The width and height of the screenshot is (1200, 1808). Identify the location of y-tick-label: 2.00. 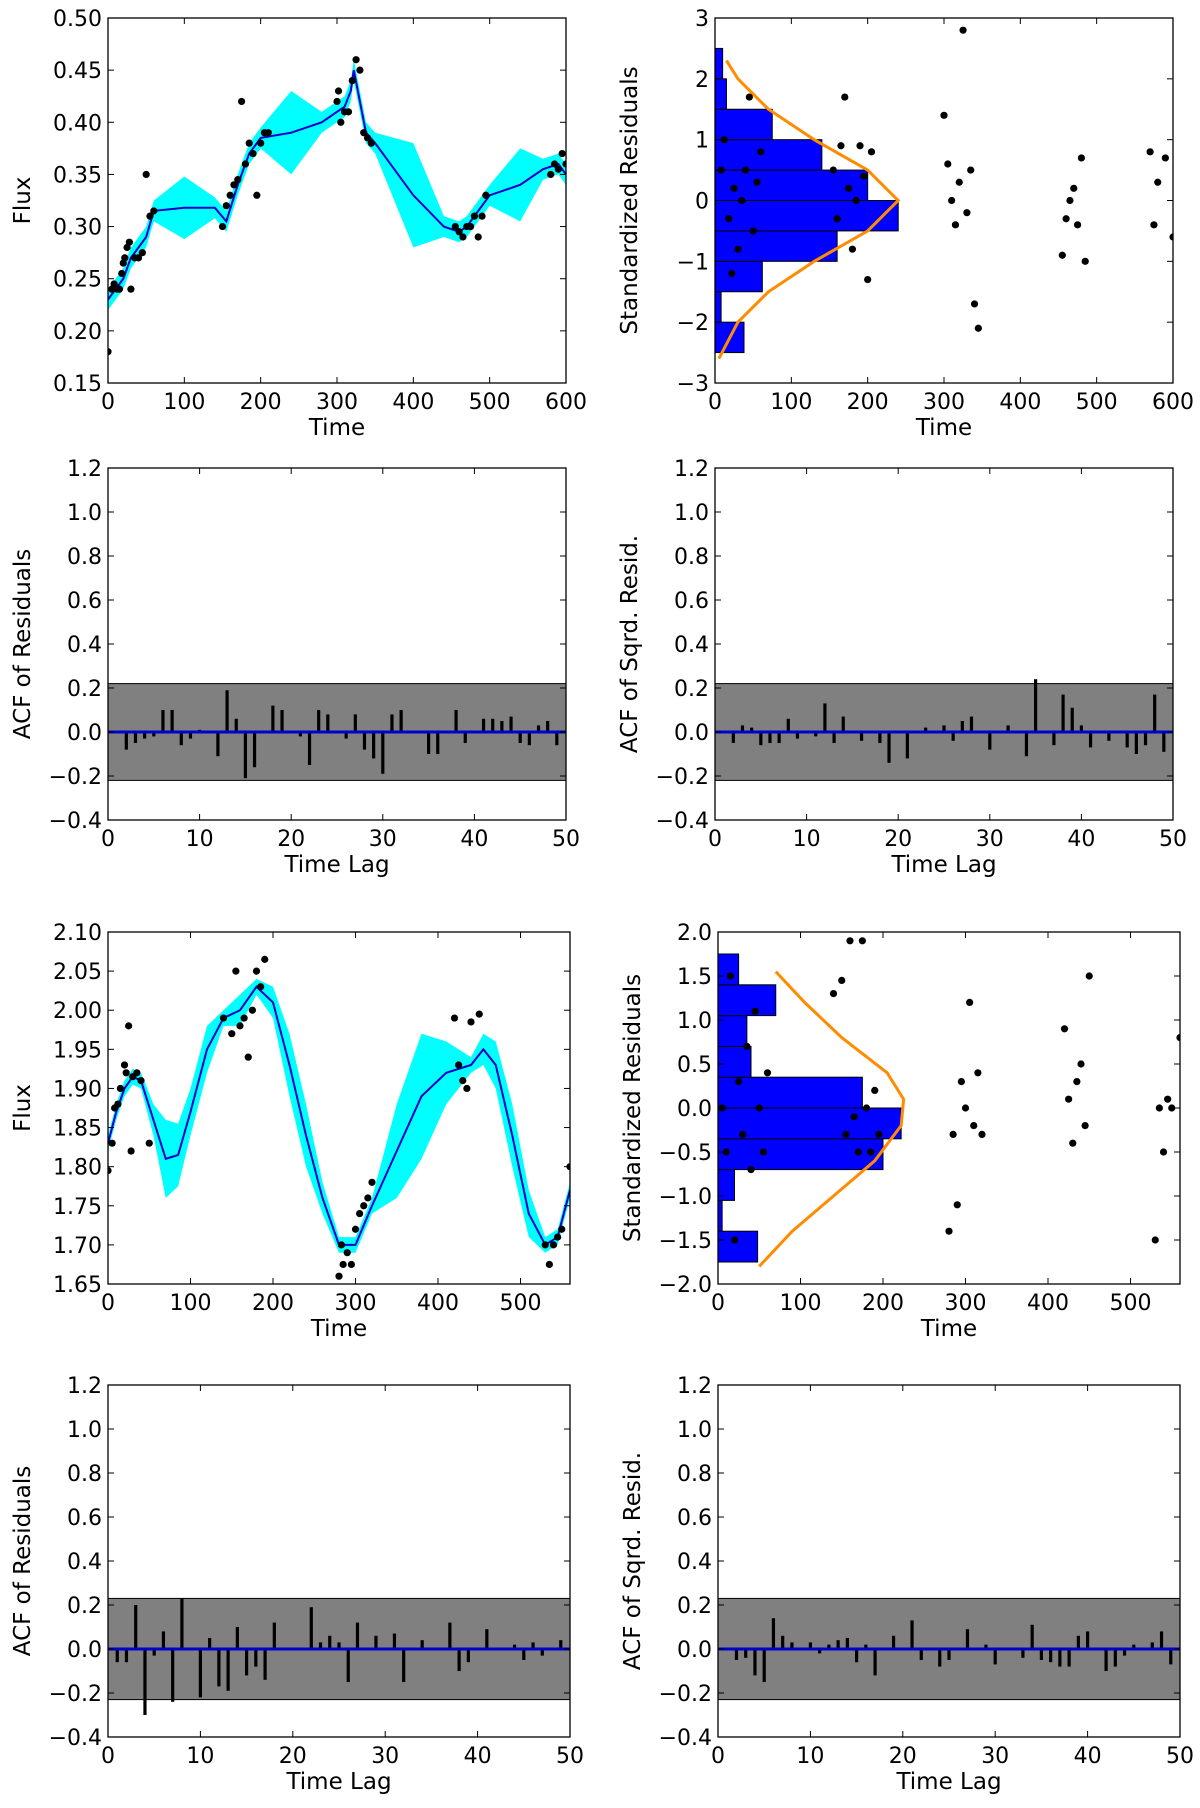
(77, 1011).